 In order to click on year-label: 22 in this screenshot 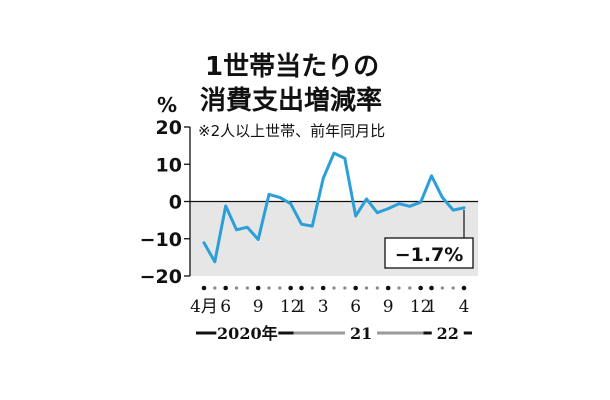, I will do `click(448, 333)`.